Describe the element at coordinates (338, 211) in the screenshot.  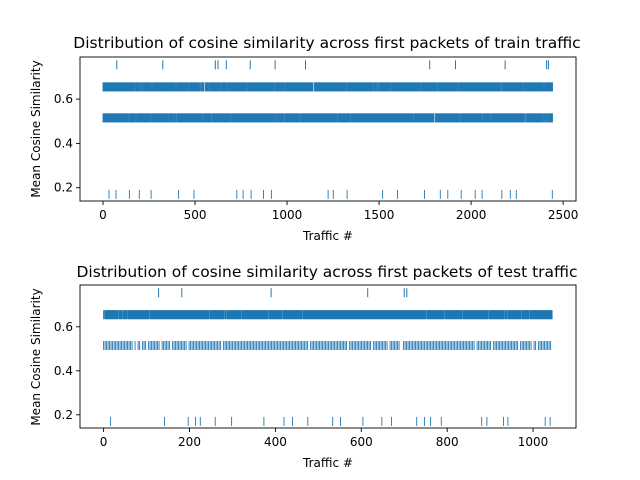
I see `train-x-ticks: 0 500 1000 1500 2000 2500` at that location.